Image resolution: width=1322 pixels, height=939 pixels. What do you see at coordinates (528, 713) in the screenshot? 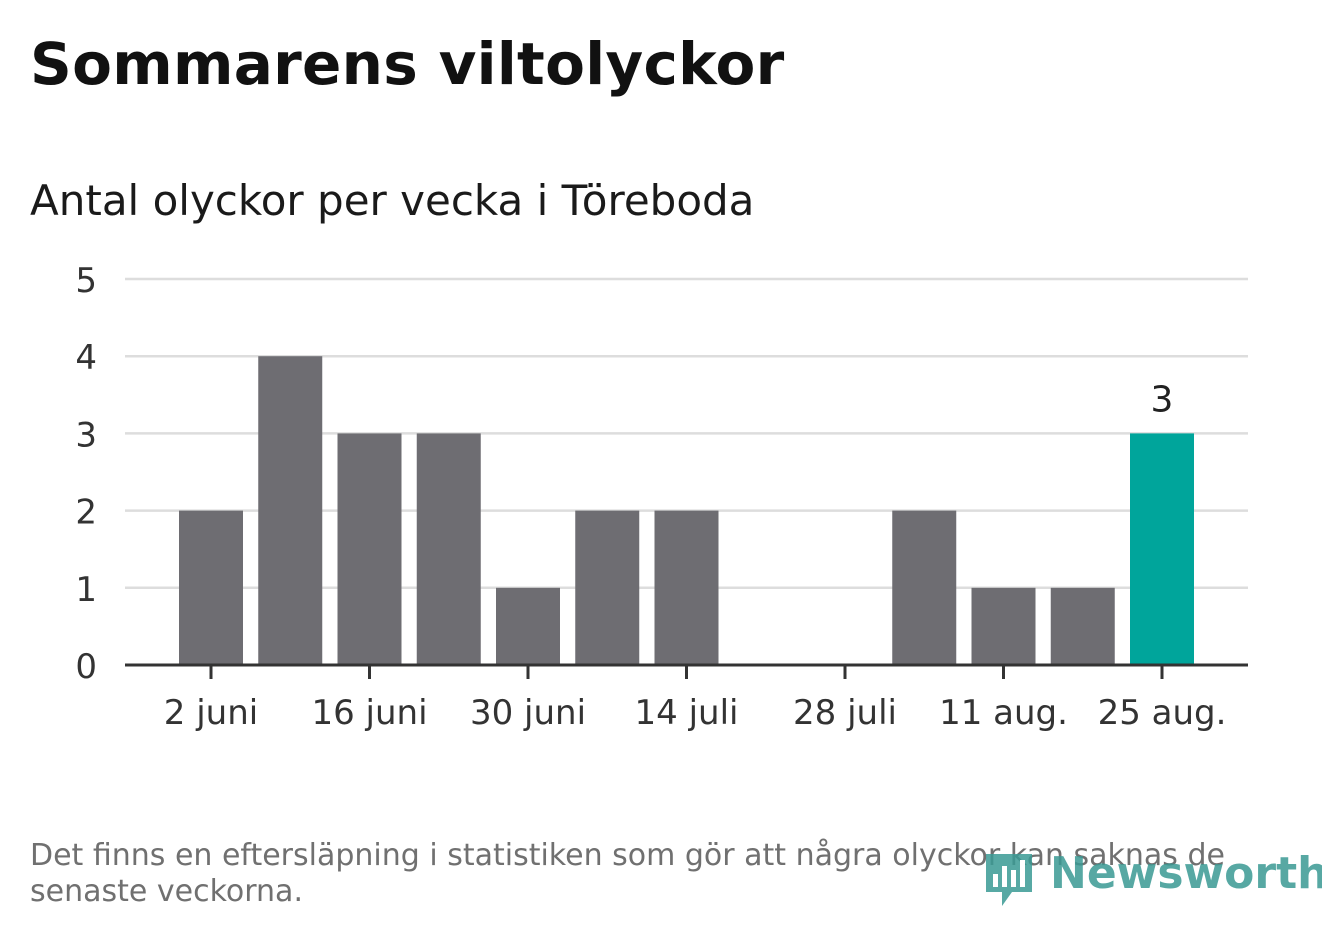
I see `x-tick-label: 30 juni` at bounding box center [528, 713].